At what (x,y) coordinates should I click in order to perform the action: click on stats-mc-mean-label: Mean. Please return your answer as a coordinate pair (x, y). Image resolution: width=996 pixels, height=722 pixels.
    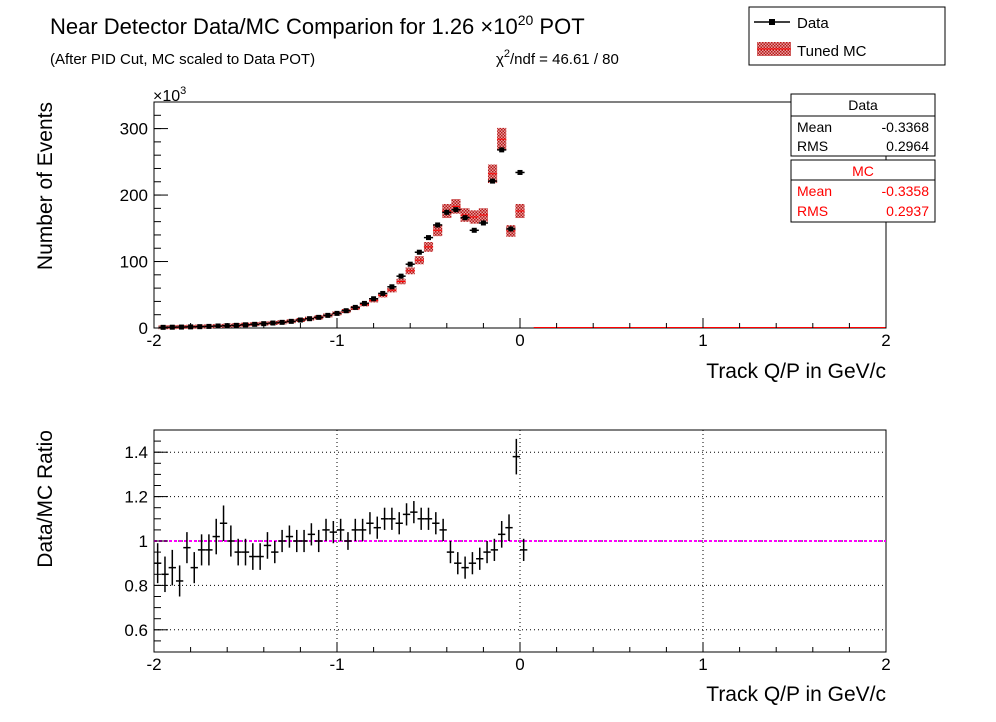
    Looking at the image, I should click on (814, 191).